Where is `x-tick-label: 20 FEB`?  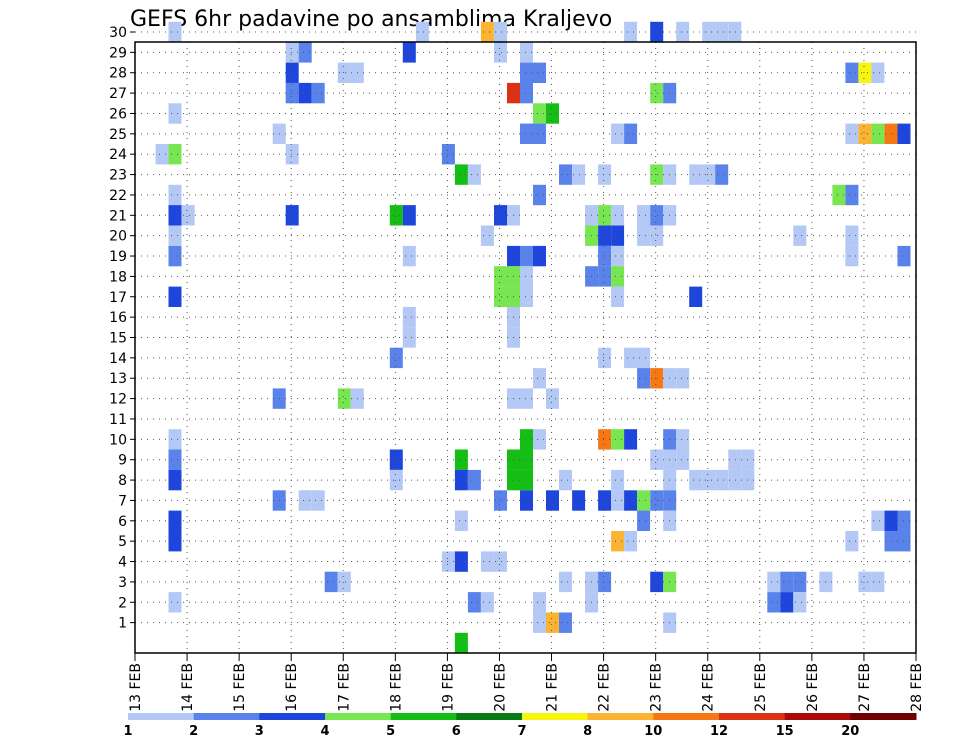
x-tick-label: 20 FEB is located at coordinates (500, 687).